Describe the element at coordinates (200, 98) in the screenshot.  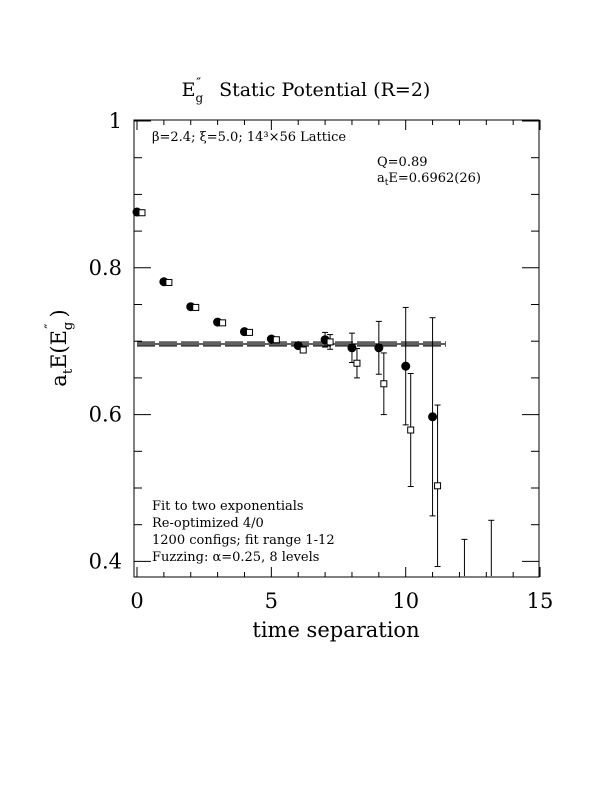
I see `title-sub: g` at that location.